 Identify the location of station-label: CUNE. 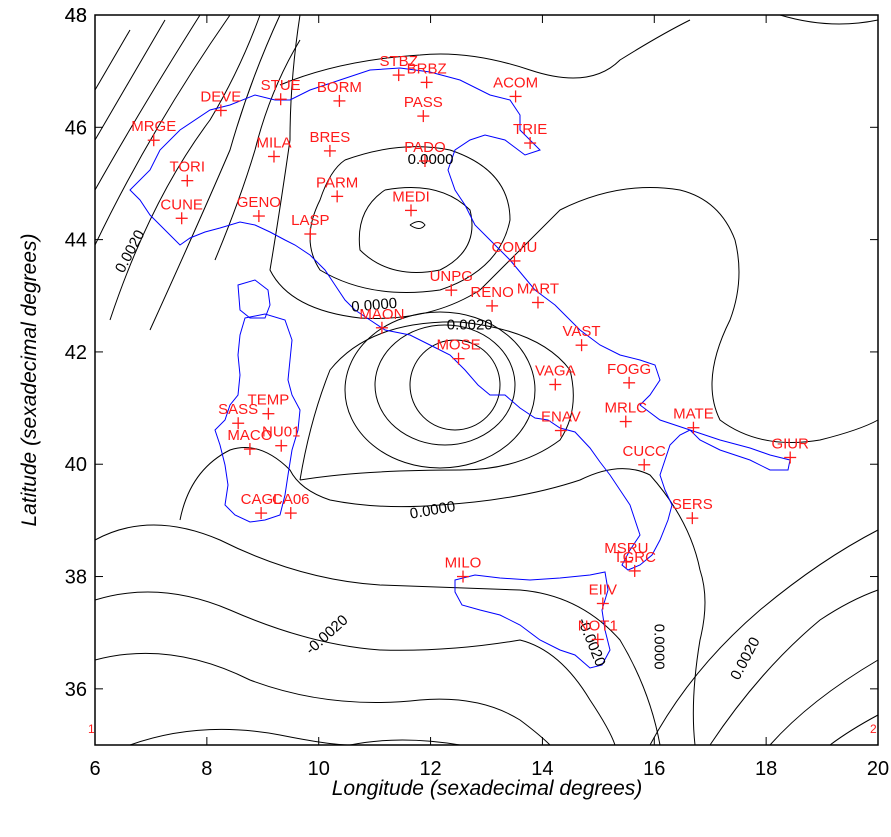
(181, 204).